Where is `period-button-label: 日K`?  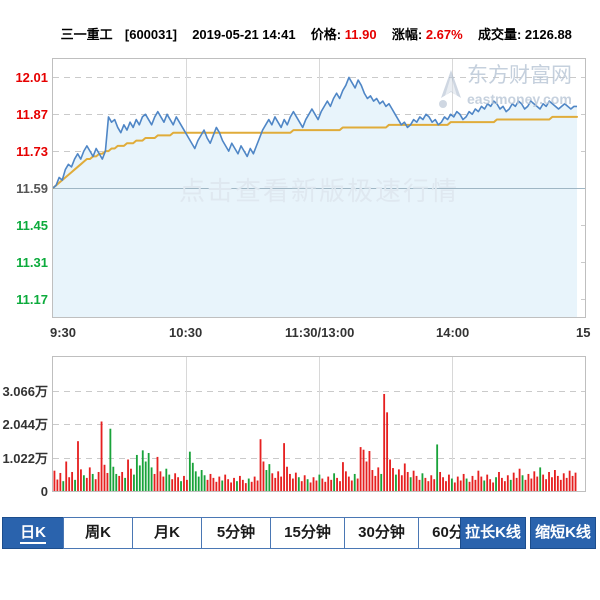 period-button-label: 日K is located at coordinates (33, 534).